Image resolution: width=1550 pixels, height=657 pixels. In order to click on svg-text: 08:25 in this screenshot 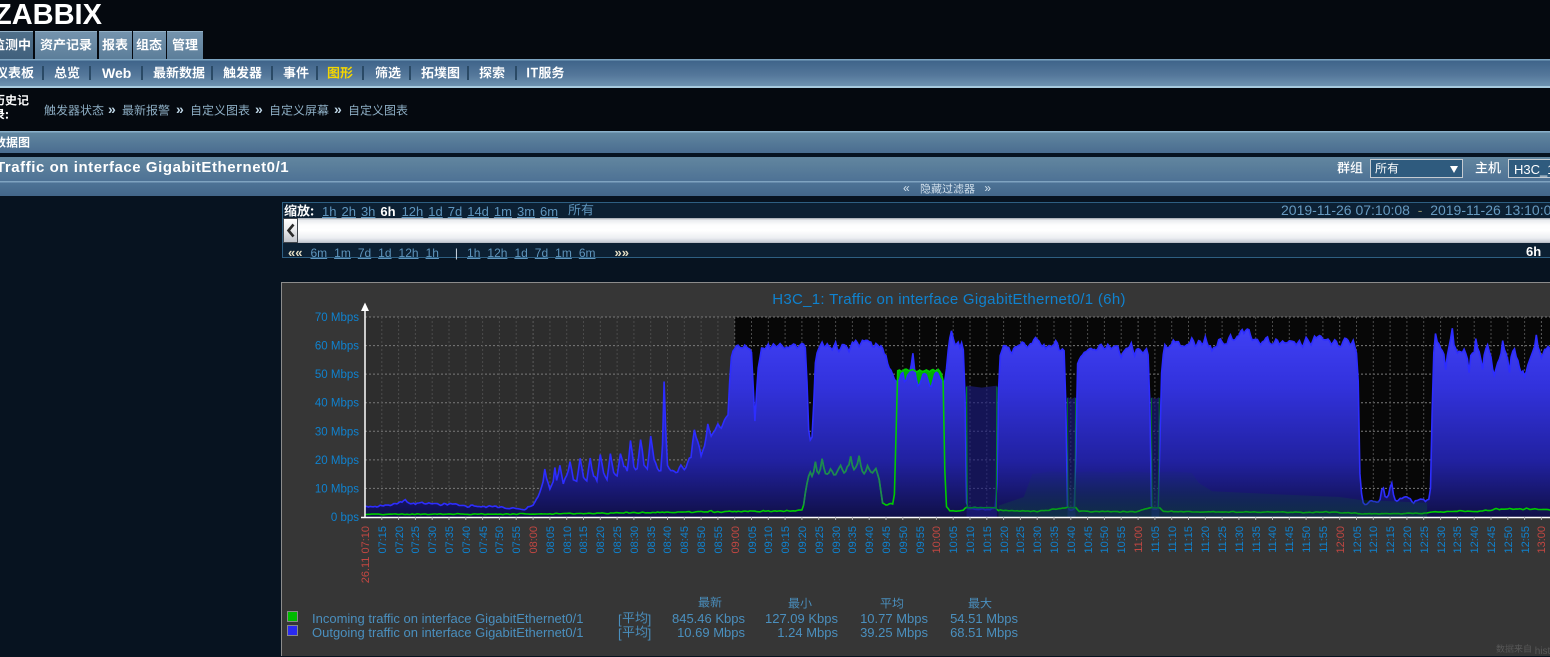, I will do `click(618, 540)`.